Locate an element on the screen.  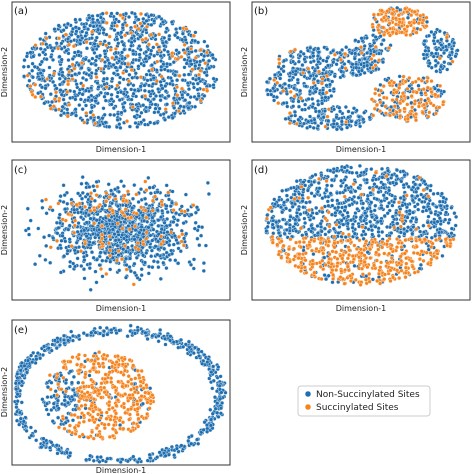
panel-c-tag: (c) is located at coordinates (20, 170).